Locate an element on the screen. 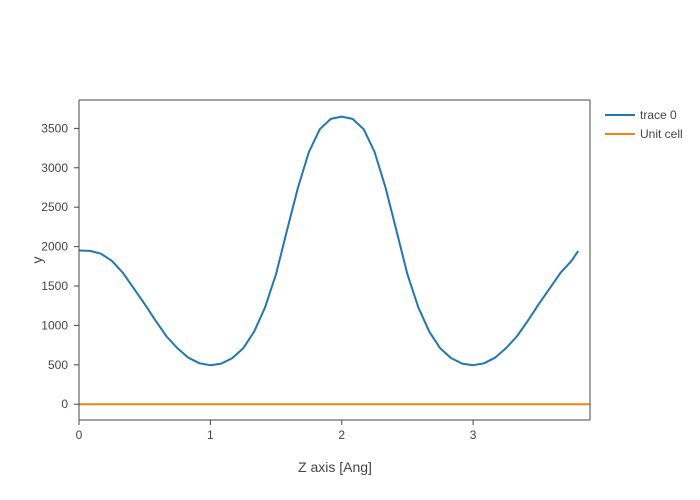 This screenshot has height=500, width=700. x-tick-label: 1 is located at coordinates (210, 435).